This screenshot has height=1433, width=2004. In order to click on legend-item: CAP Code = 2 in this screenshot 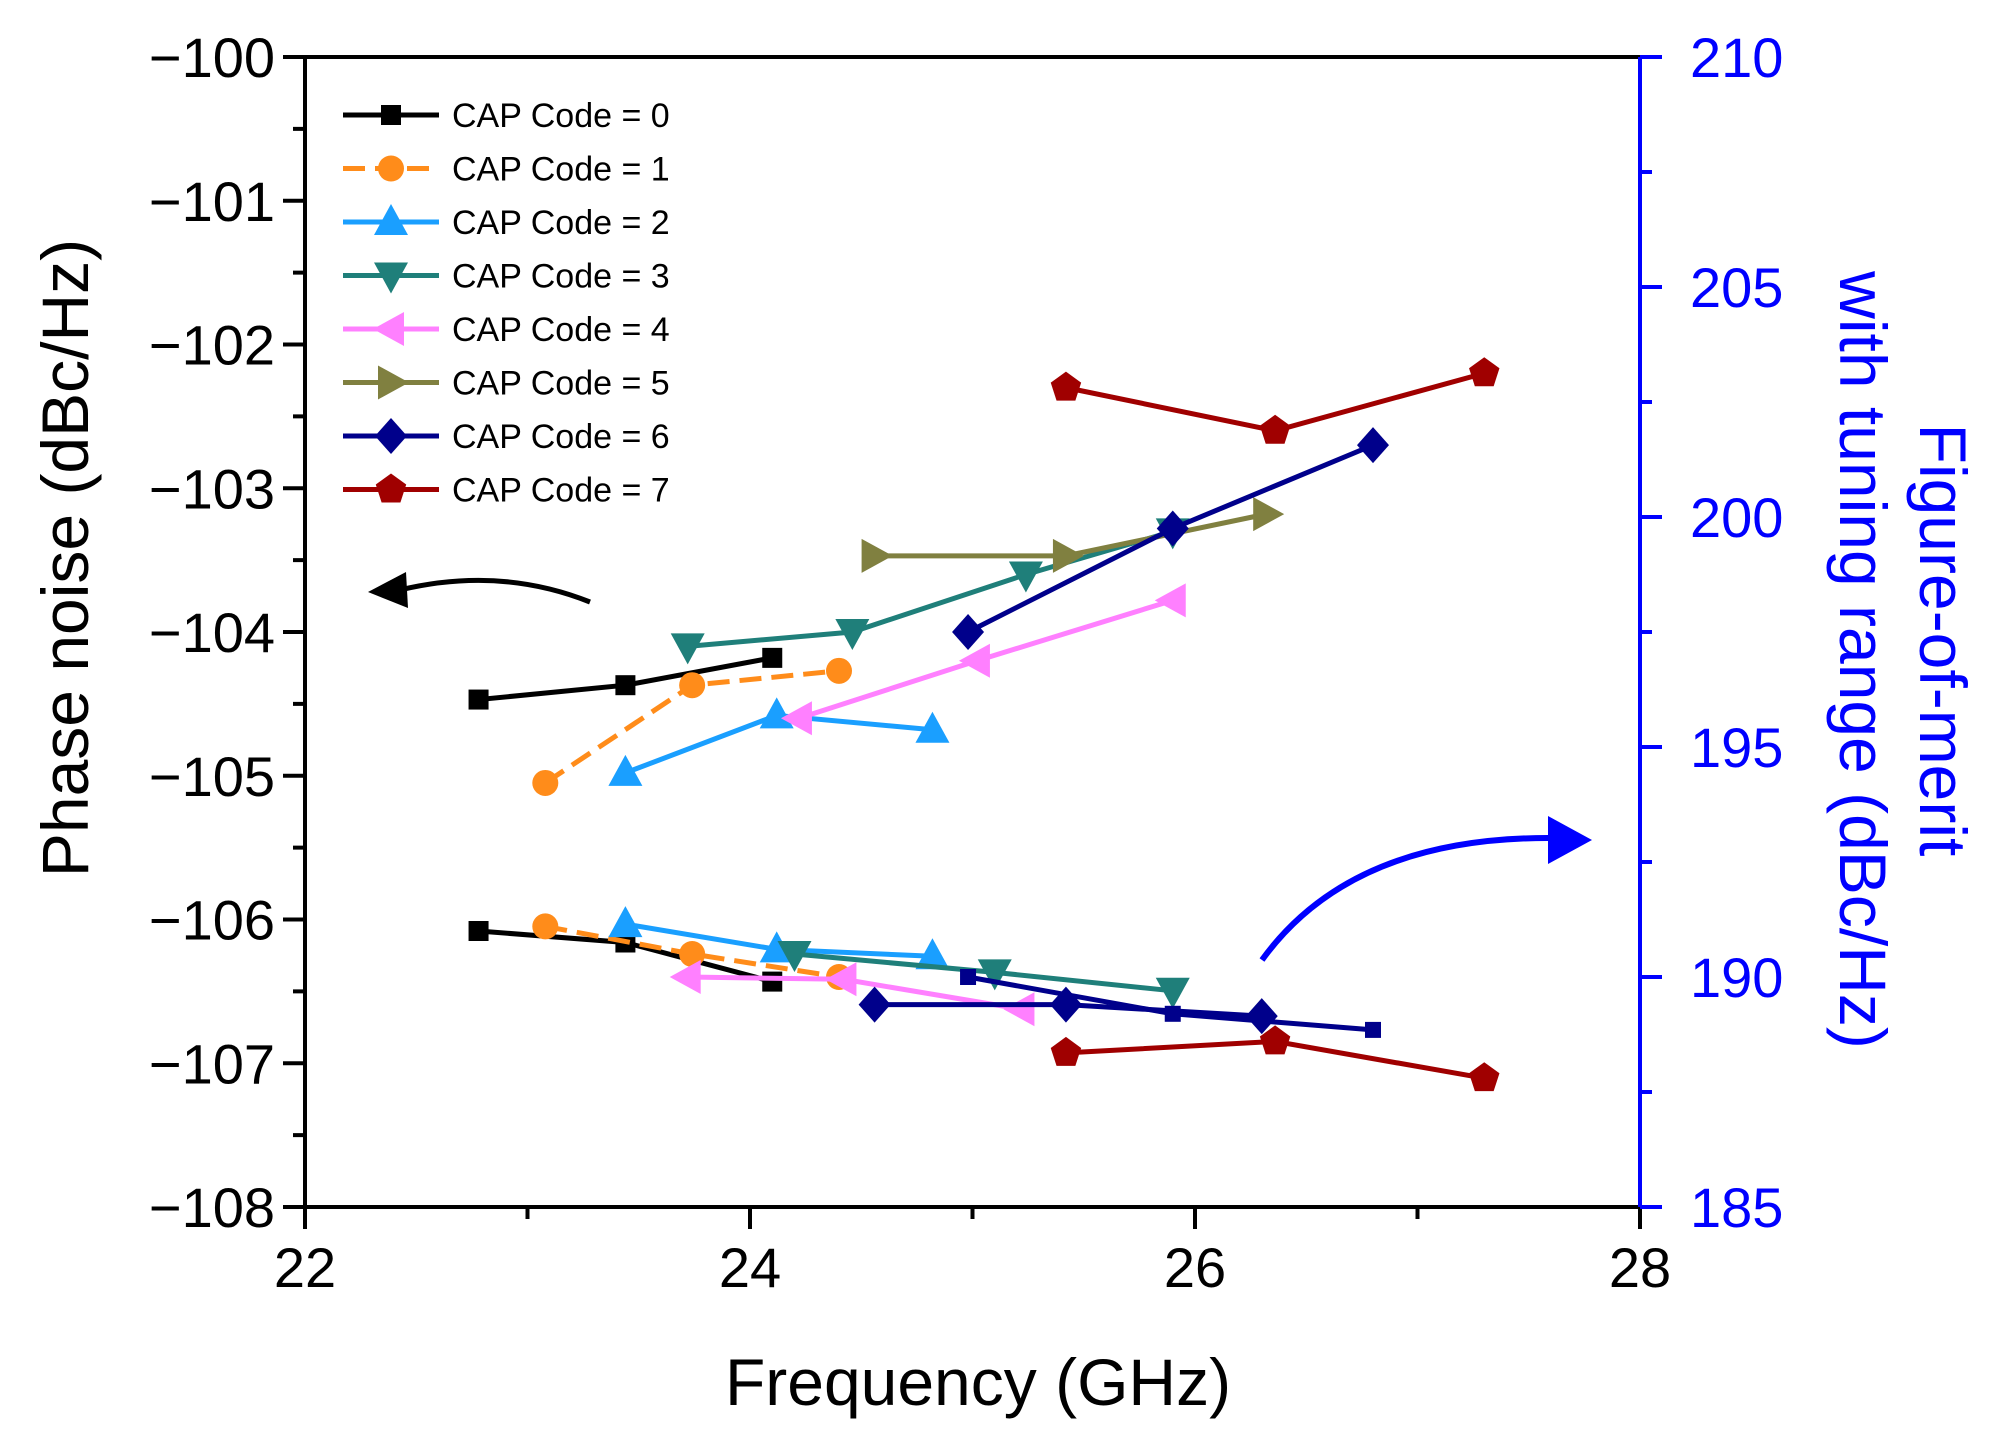, I will do `click(506, 223)`.